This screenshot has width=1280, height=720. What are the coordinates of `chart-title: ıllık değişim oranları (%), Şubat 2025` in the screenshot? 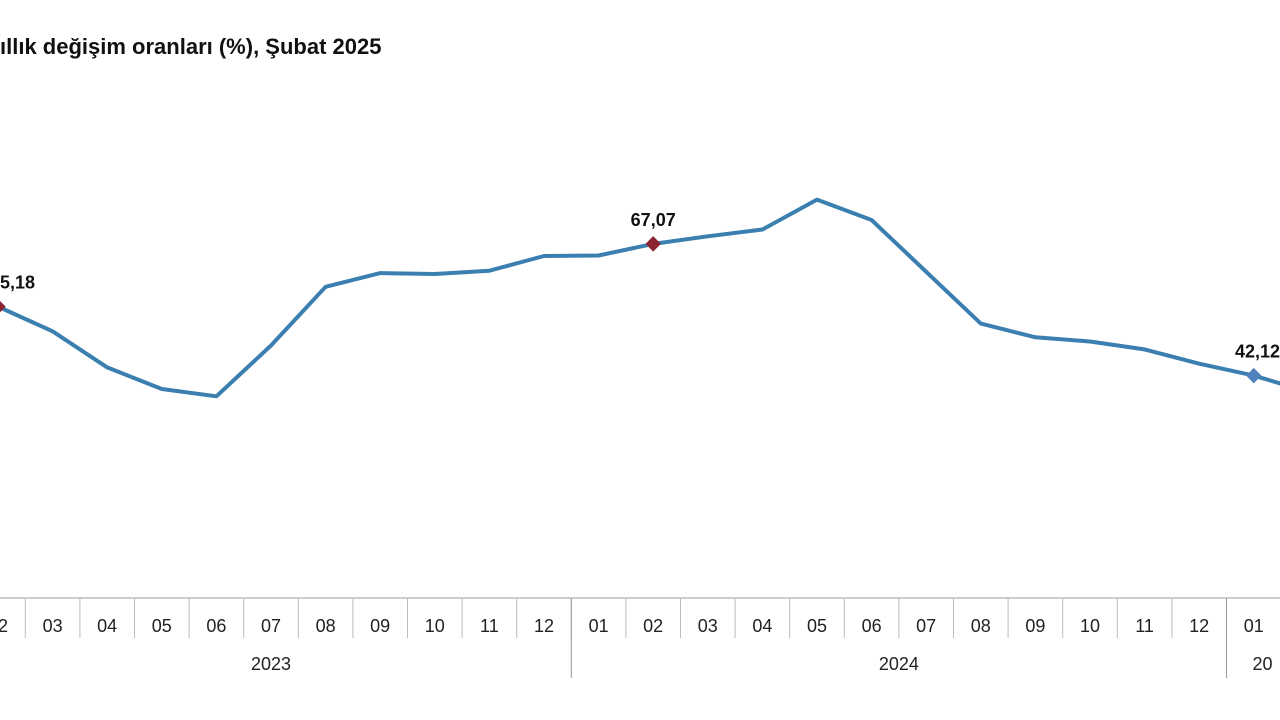 It's located at (191, 46).